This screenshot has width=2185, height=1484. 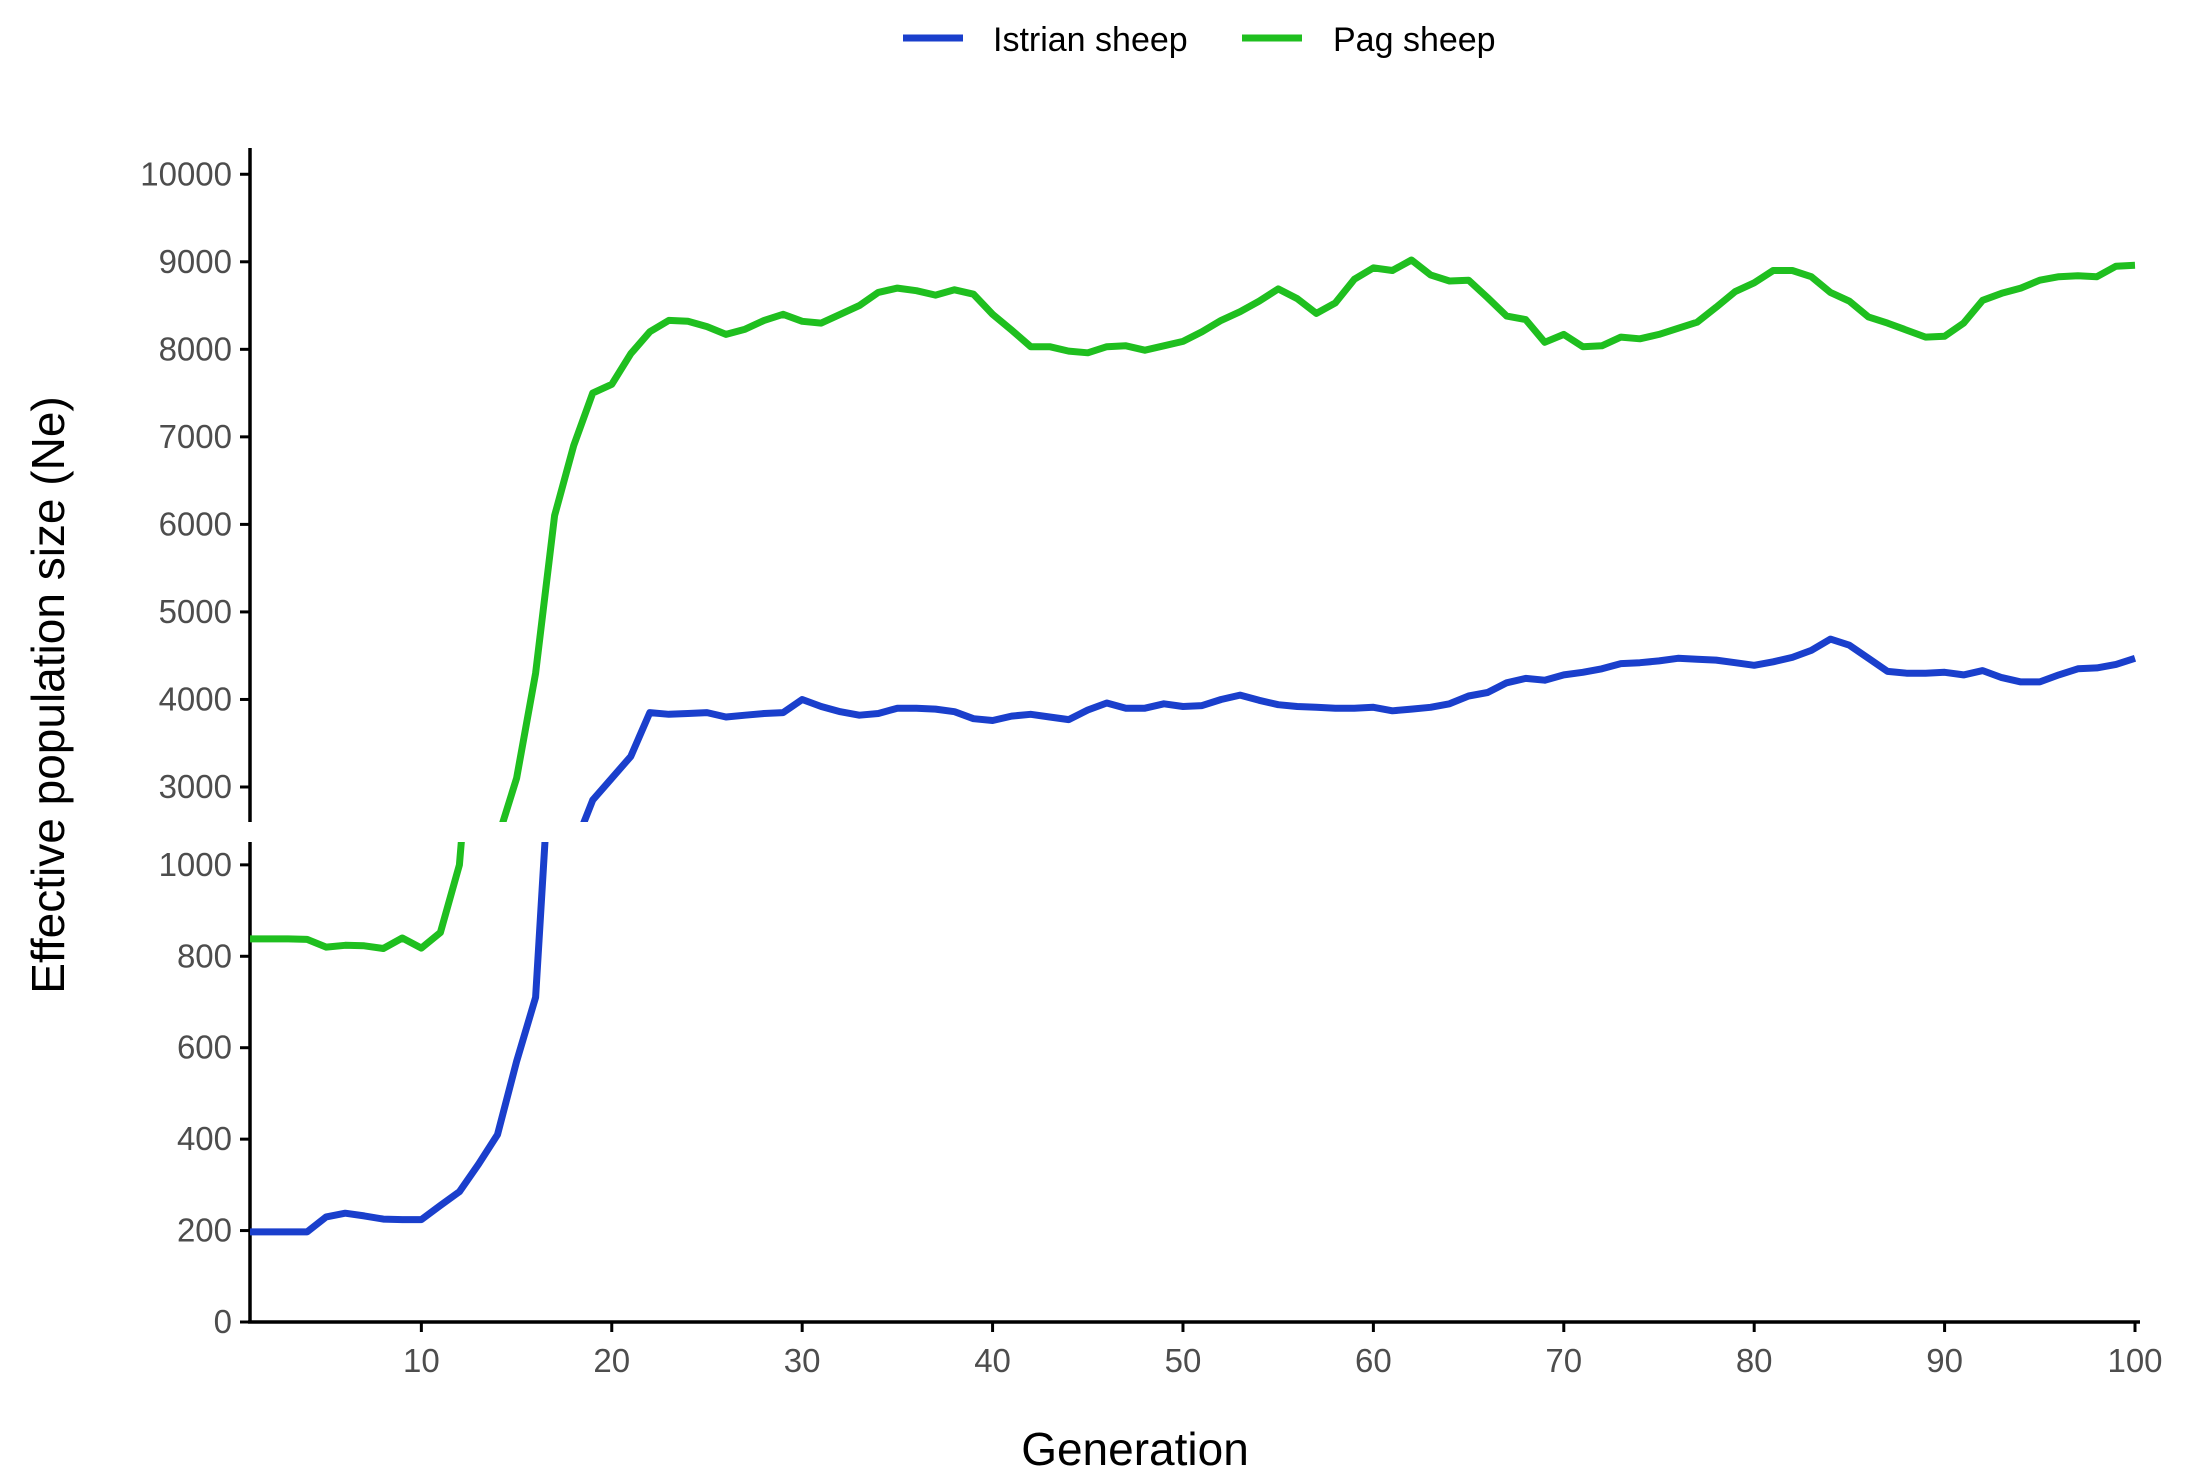 What do you see at coordinates (357, 897) in the screenshot?
I see `series-line-pag-sheep-lower` at bounding box center [357, 897].